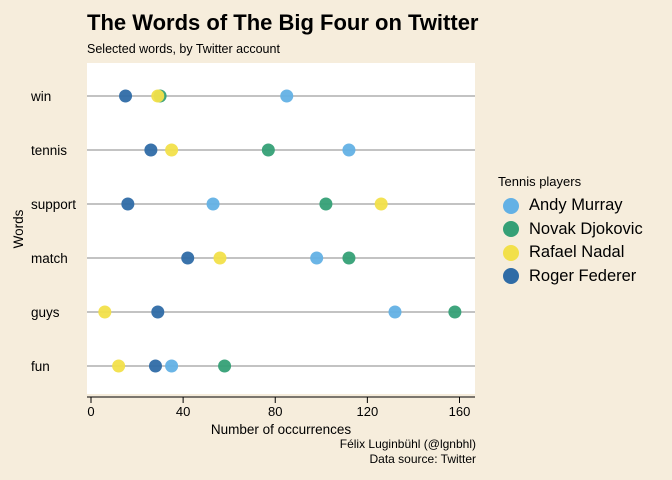  Describe the element at coordinates (45, 312) in the screenshot. I see `y-tick-label-guys: guys` at that location.